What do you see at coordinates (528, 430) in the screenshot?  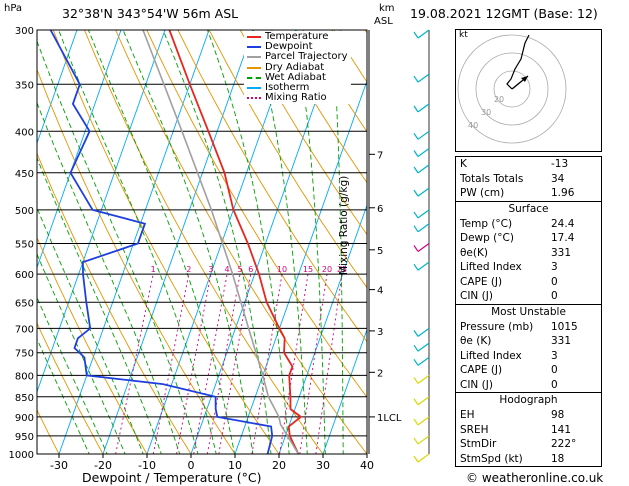 I see `hodograph-stat-row: SREH 141` at bounding box center [528, 430].